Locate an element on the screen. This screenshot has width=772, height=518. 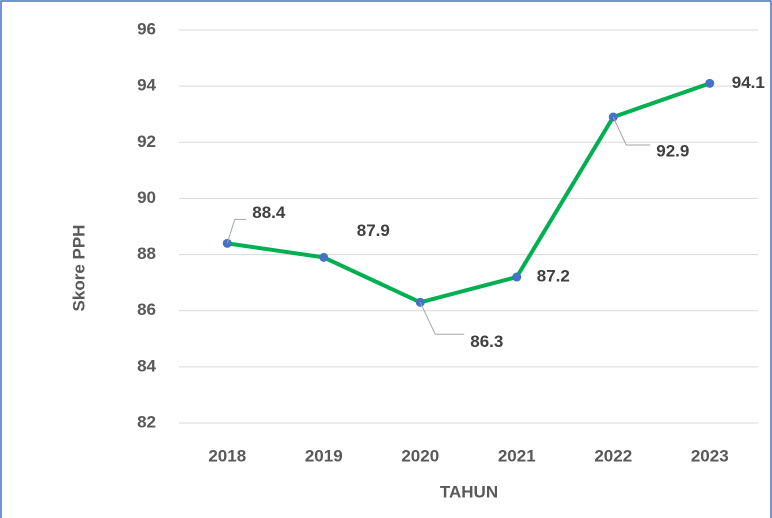
x-tick-label: 2021 is located at coordinates (517, 455).